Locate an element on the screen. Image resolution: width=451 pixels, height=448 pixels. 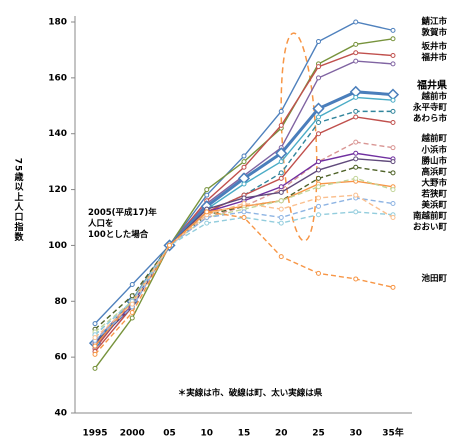
series-label: 池田町 is located at coordinates (434, 278).